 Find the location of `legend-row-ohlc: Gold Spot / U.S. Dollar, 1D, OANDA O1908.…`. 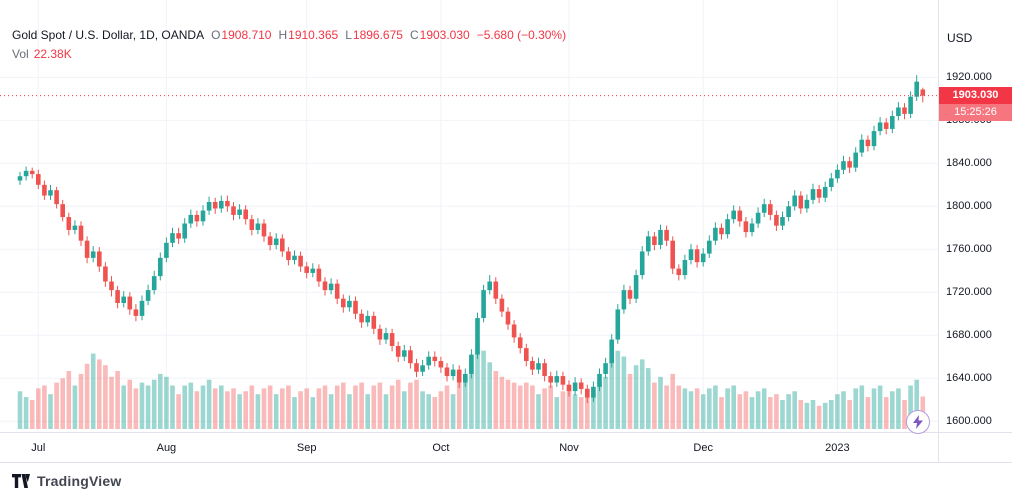

legend-row-ohlc: Gold Spot / U.S. Dollar, 1D, OANDA O1908.… is located at coordinates (289, 35).